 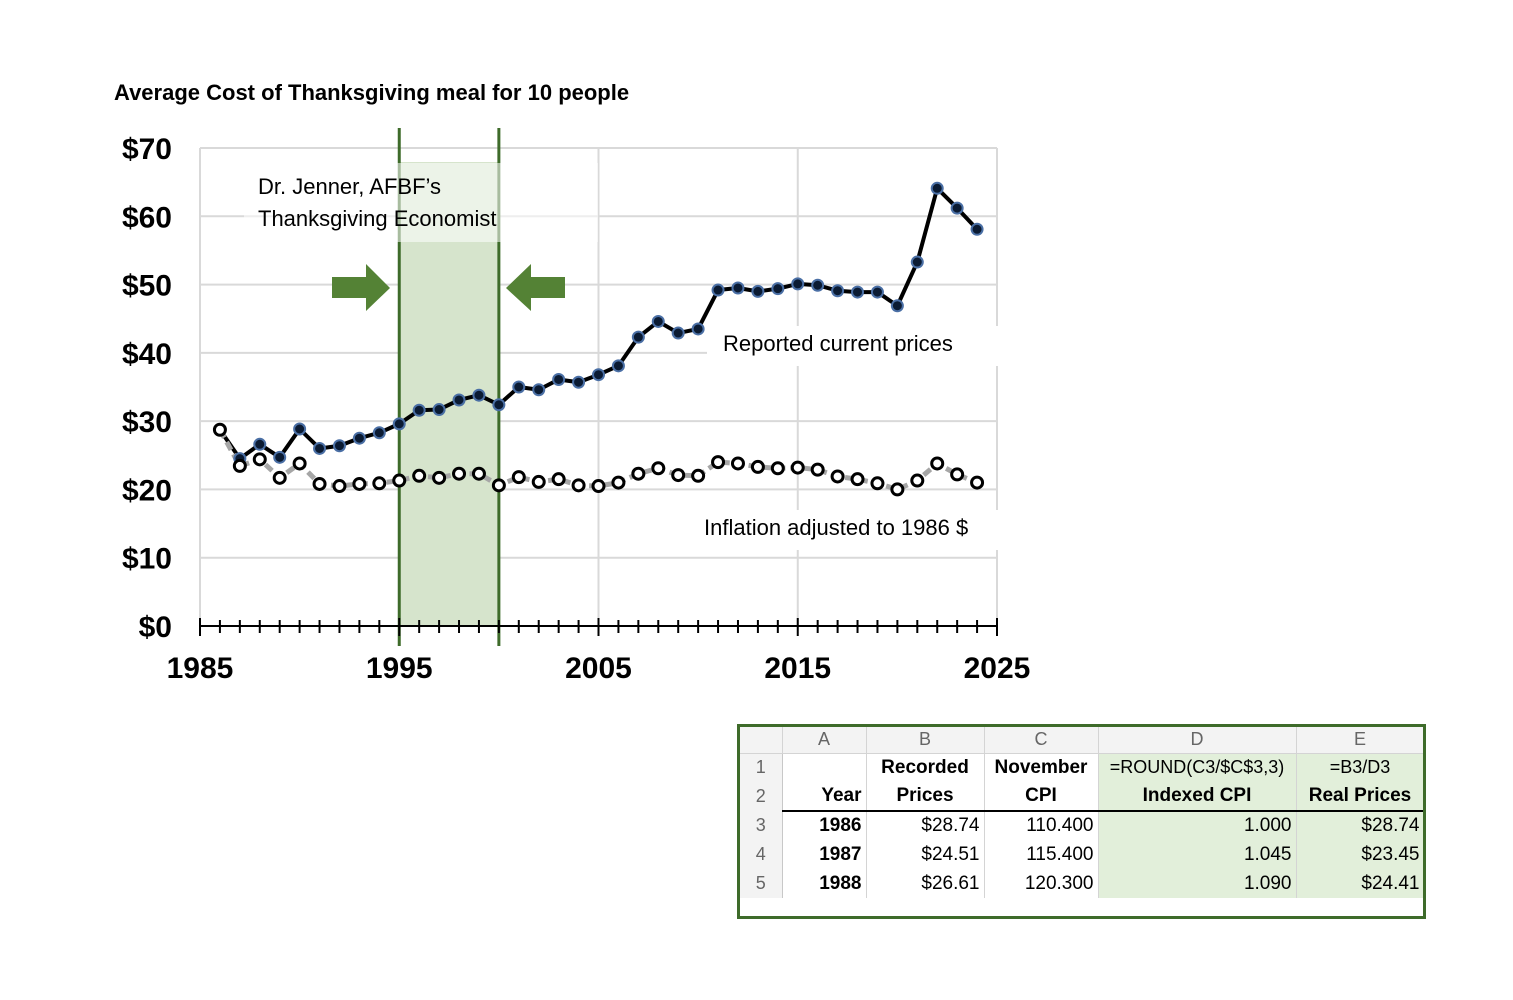 I want to click on y-tick-label: $70, so click(x=147, y=149).